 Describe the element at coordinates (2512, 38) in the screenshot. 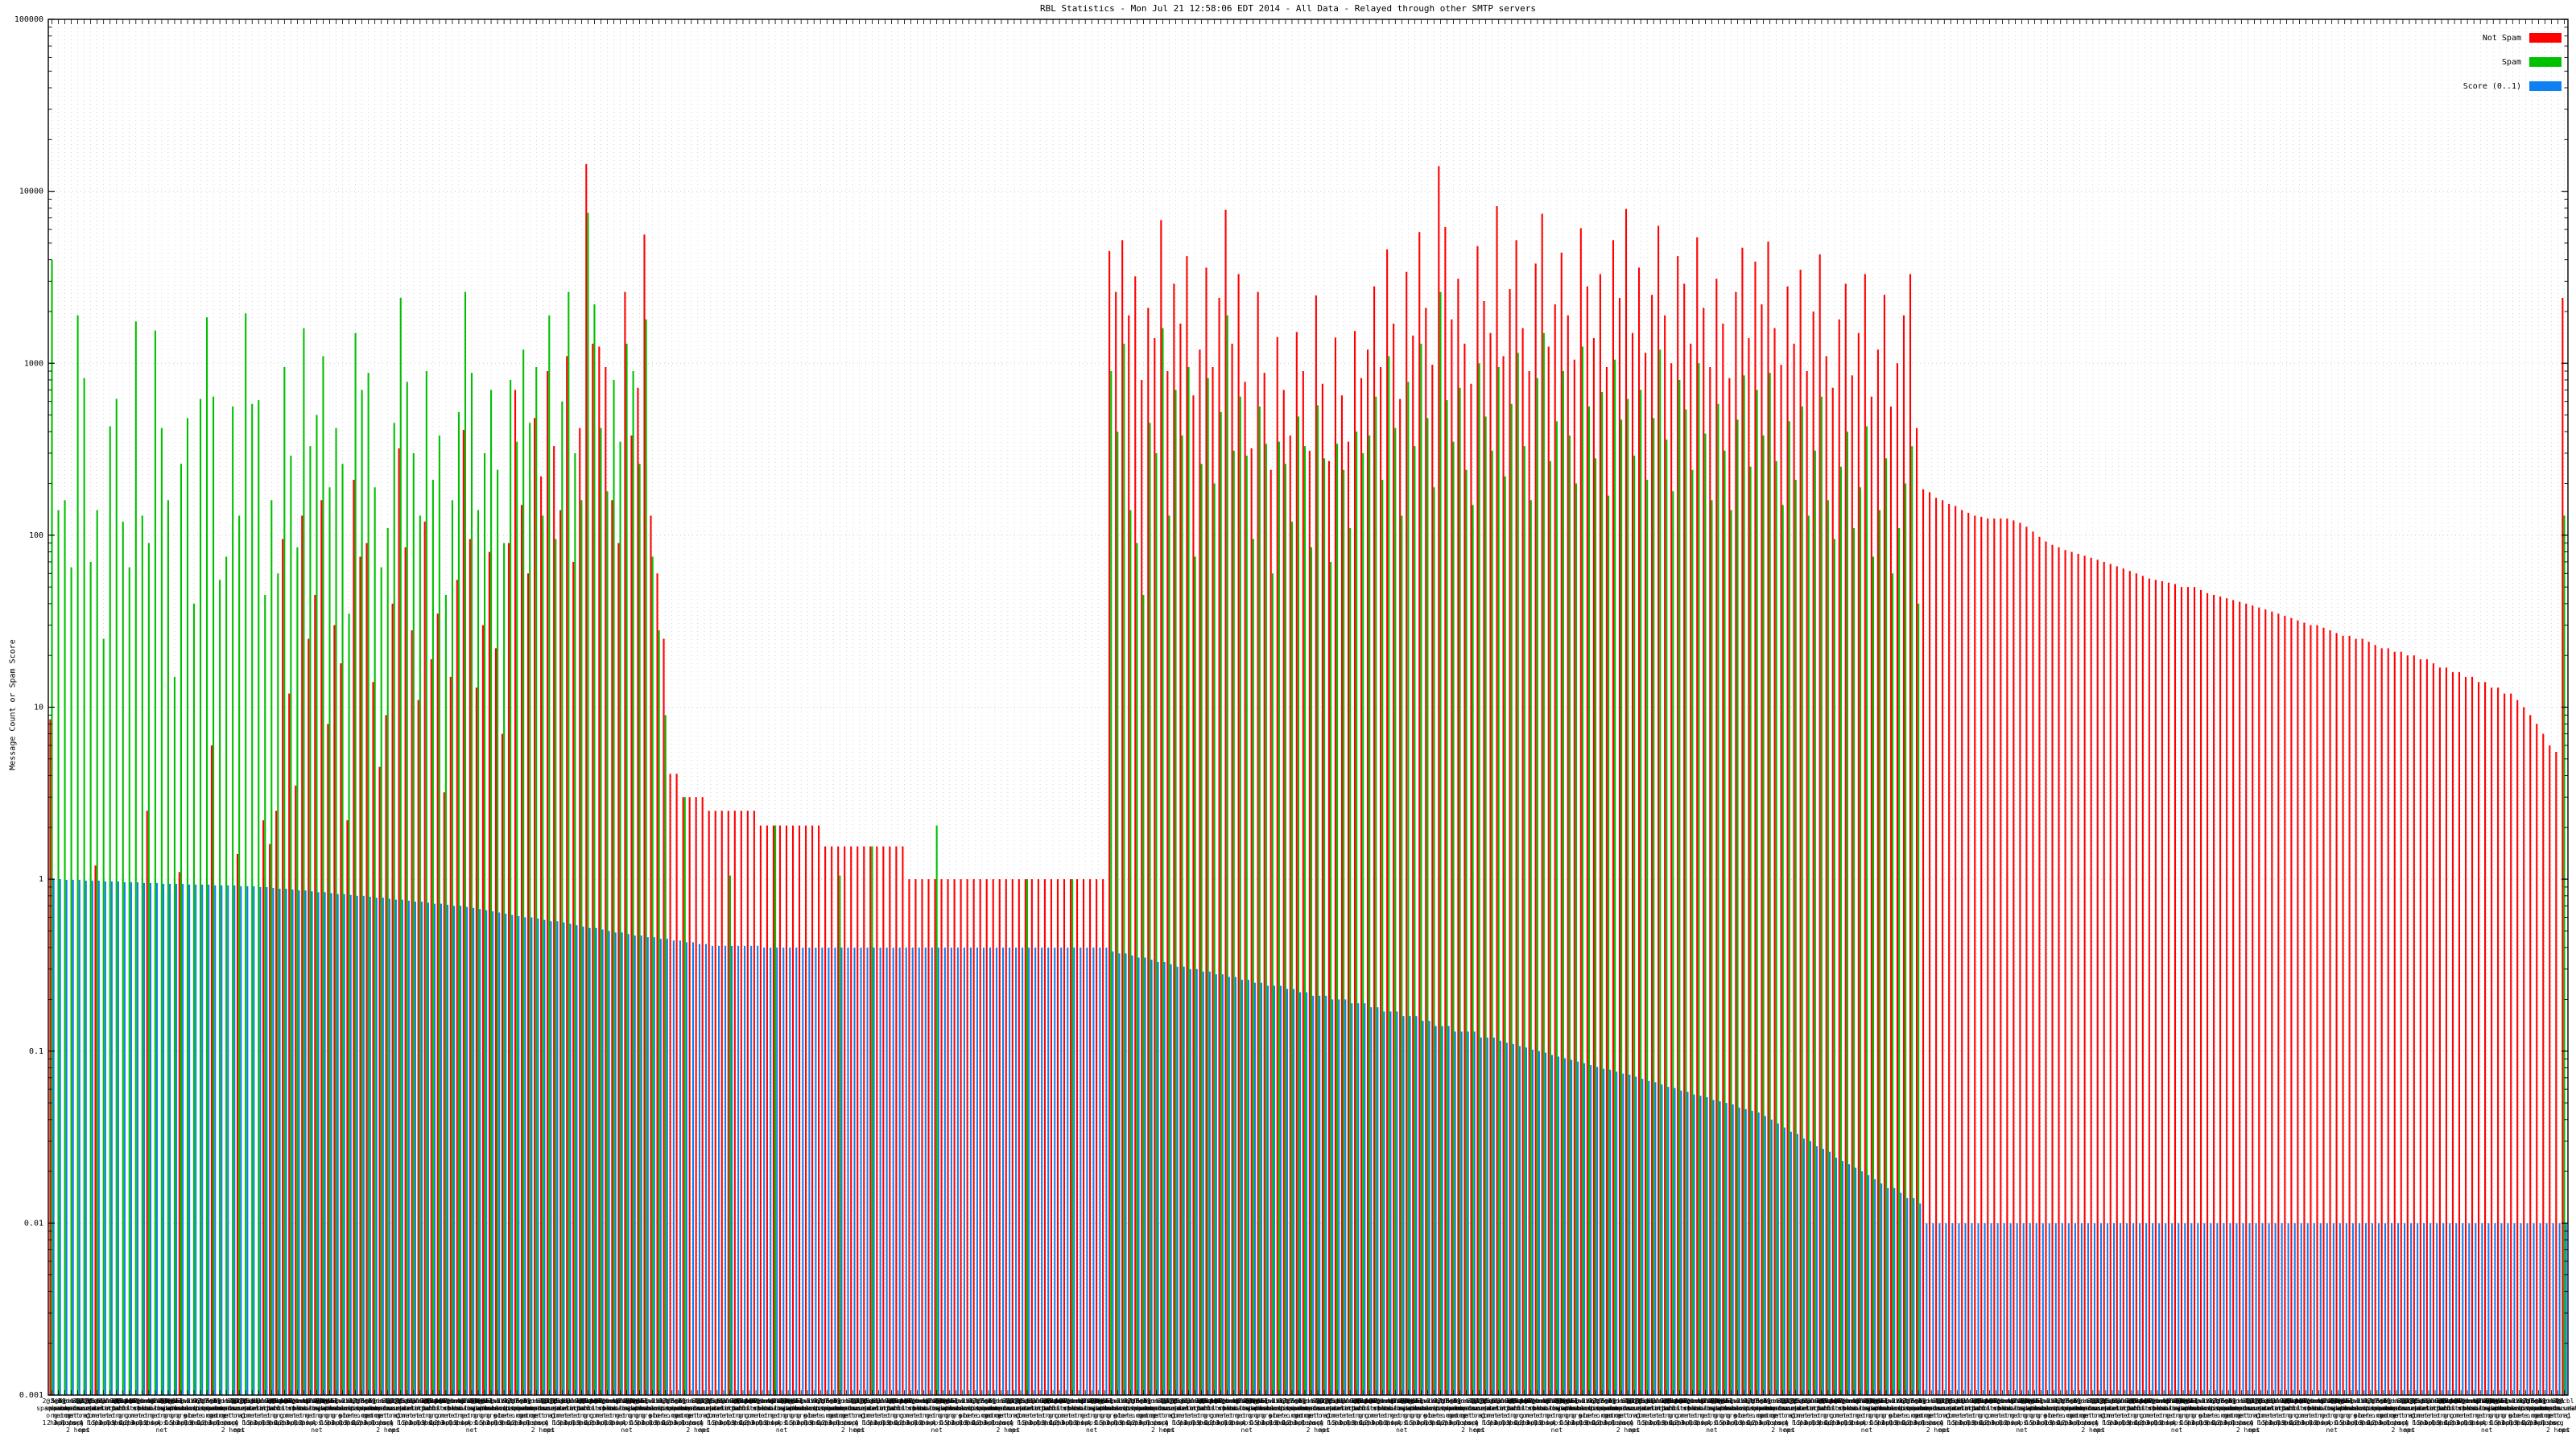

I see `legend-item-not-spam: Not Spam` at that location.